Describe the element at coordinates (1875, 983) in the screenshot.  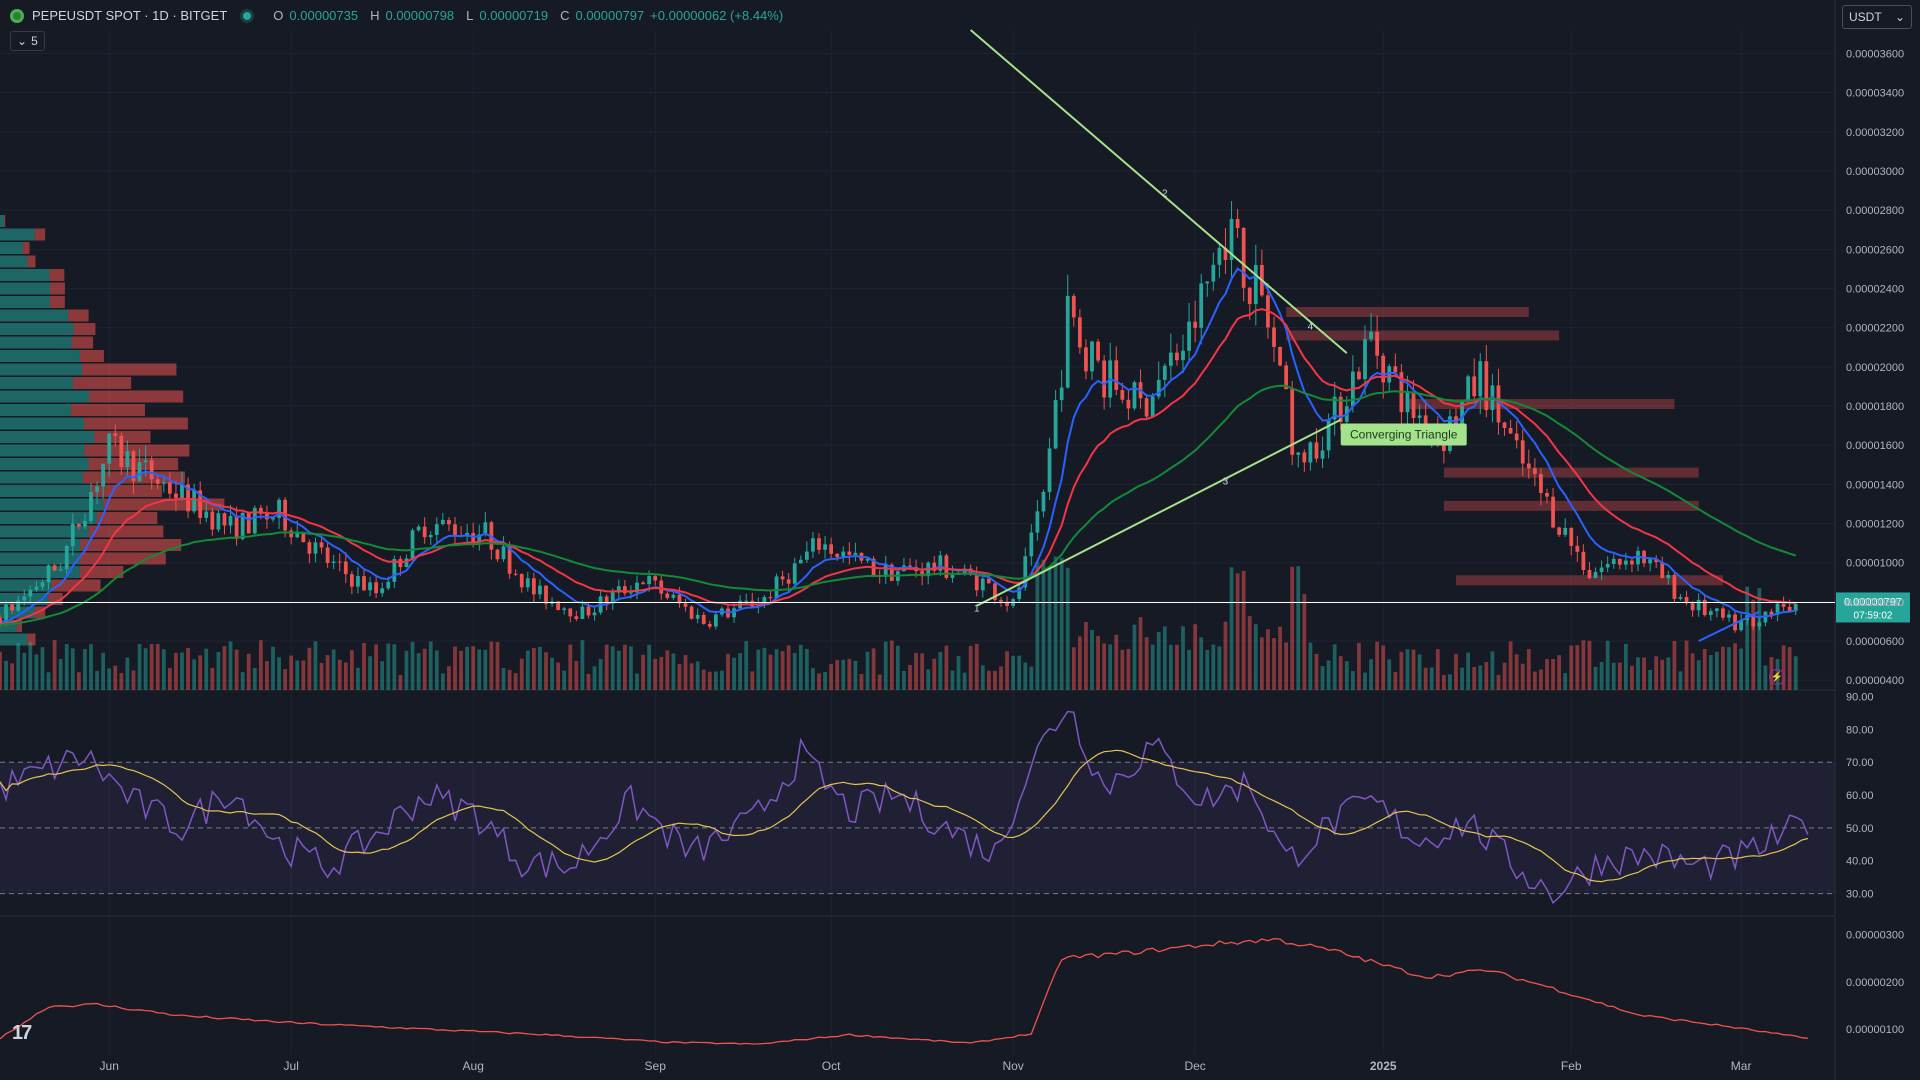
I see `sub-tick-label: 0.00000200` at that location.